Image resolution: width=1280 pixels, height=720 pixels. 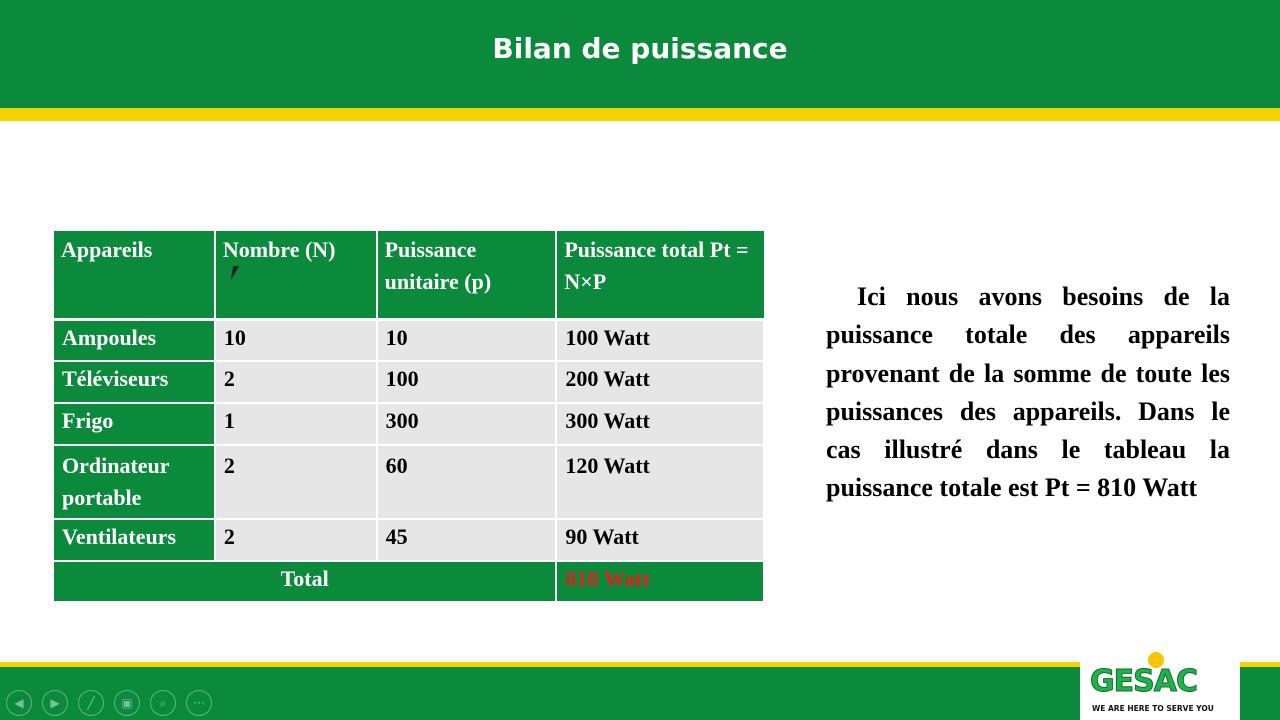 What do you see at coordinates (135, 540) in the screenshot?
I see `cell: Ventilateurs` at bounding box center [135, 540].